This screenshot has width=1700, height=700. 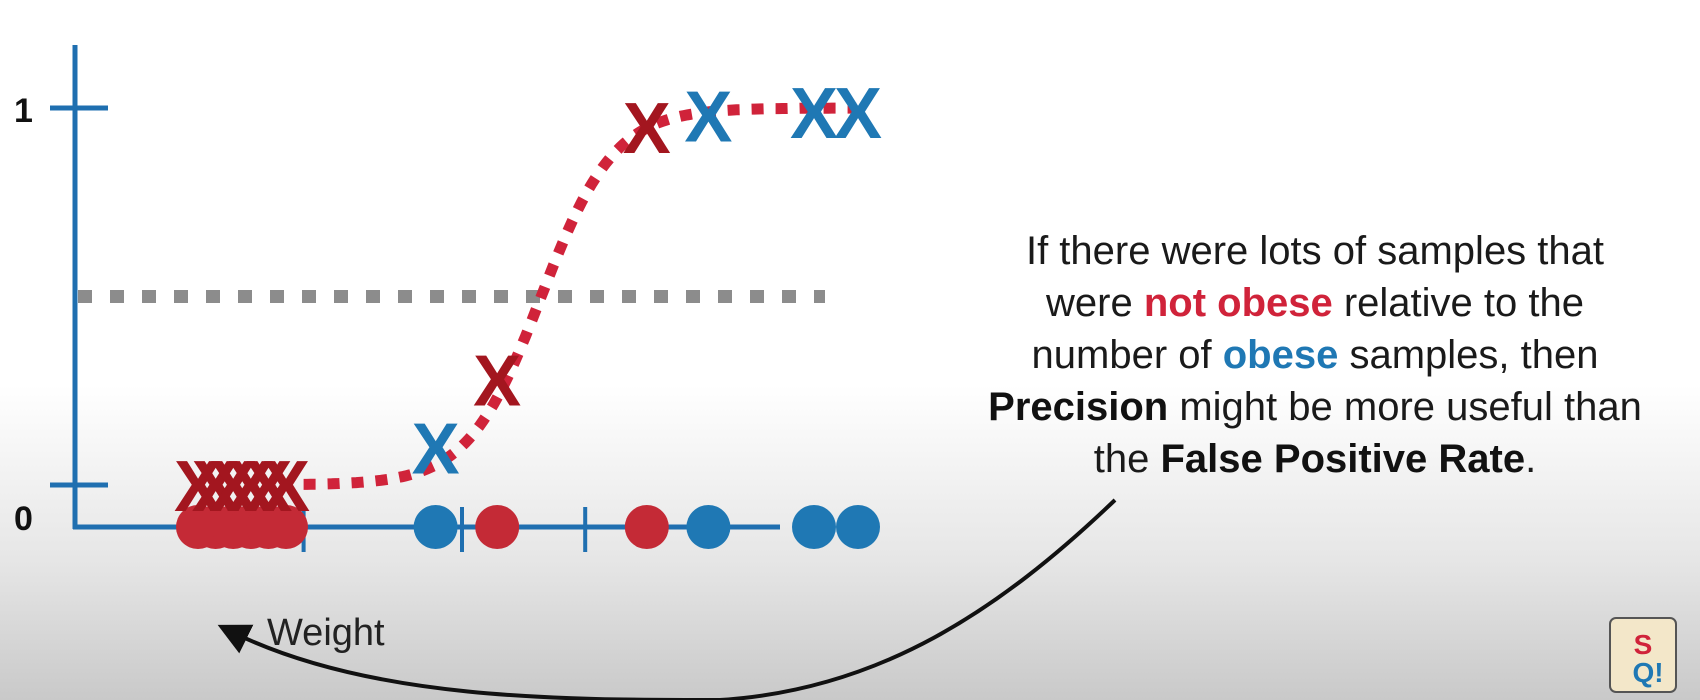 What do you see at coordinates (233, 487) in the screenshot?
I see `prediction-mark-3: X` at bounding box center [233, 487].